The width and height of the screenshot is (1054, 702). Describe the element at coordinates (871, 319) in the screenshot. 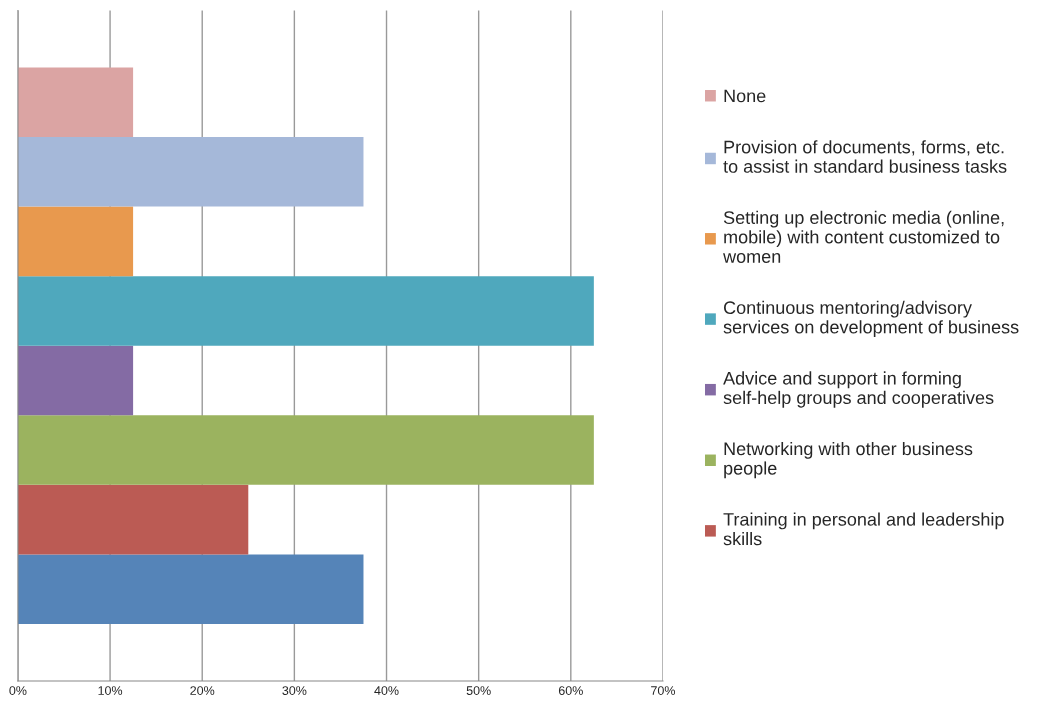

I see `legend-label: Continuous mentoring/advisory services on development of business` at that location.